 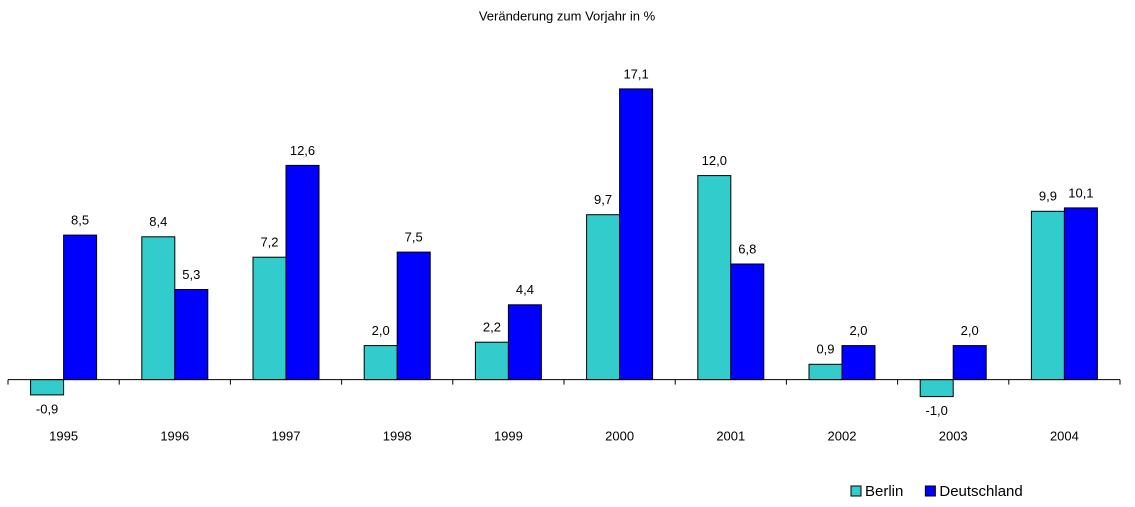 I want to click on value-label: 9,7, so click(x=603, y=199).